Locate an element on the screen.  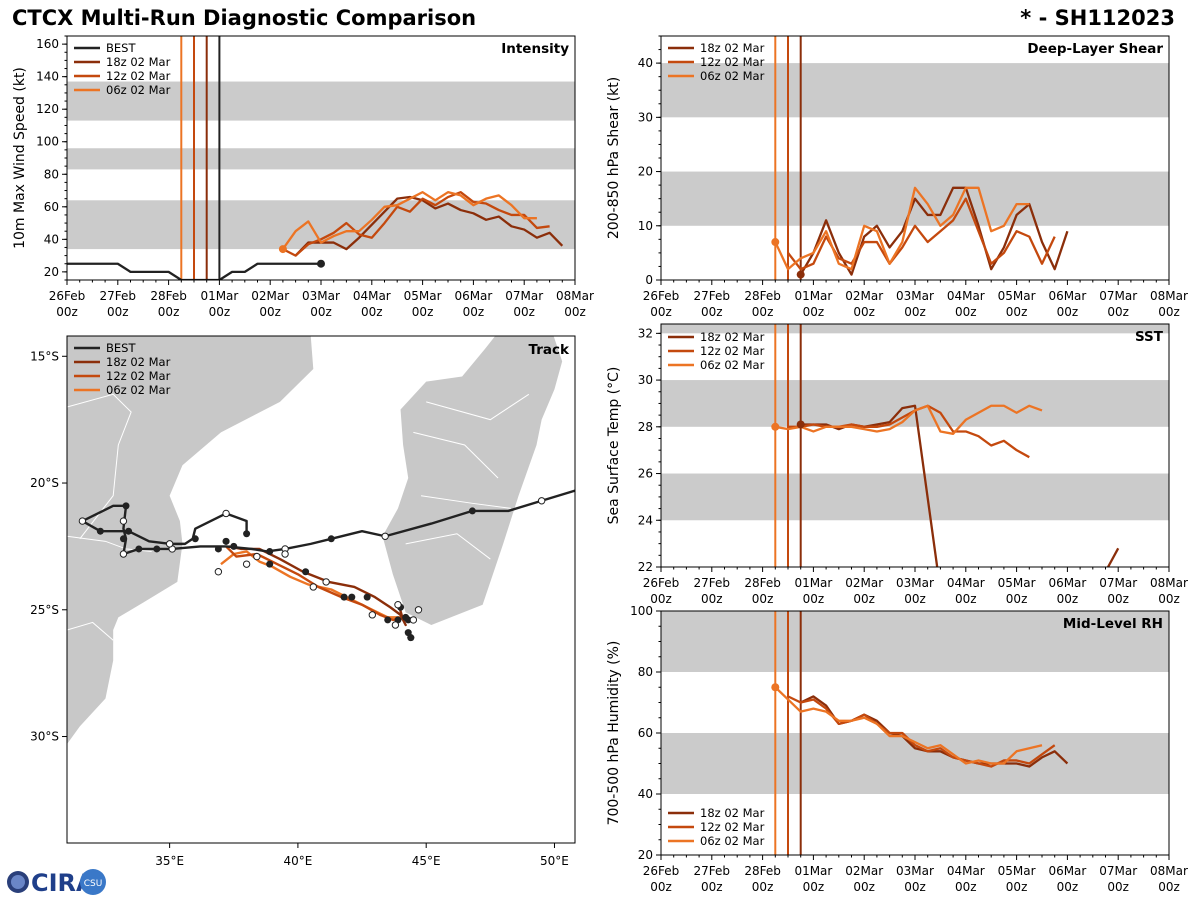
legend-label: BEST is located at coordinates (121, 48).